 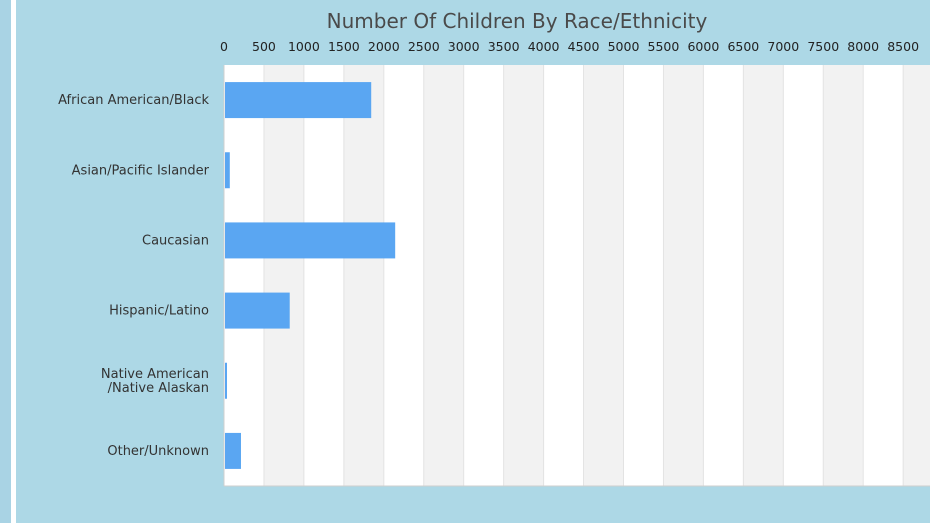 I want to click on x-tick-label: 1500, so click(x=344, y=46).